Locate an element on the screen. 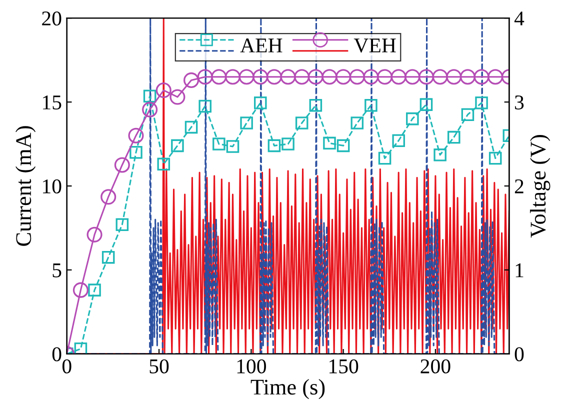  x-tick-label: 0 is located at coordinates (67, 366).